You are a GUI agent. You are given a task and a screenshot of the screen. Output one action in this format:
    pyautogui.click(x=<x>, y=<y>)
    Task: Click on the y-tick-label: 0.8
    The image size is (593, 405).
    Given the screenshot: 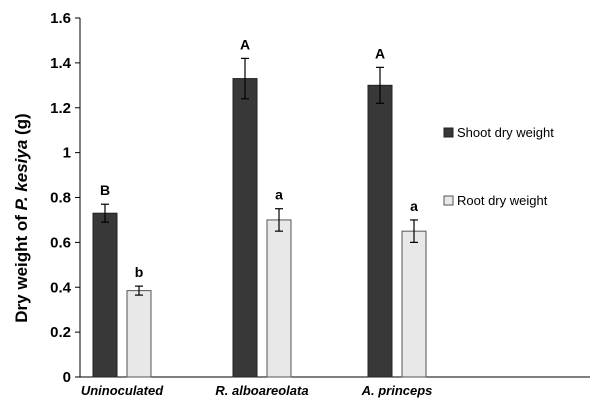 What is the action you would take?
    pyautogui.click(x=60, y=198)
    